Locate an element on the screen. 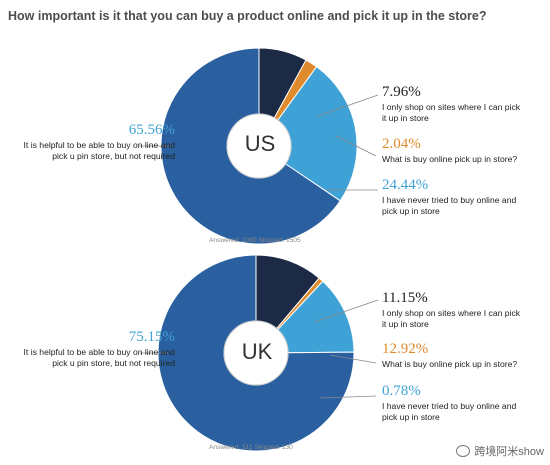 This screenshot has width=550, height=465. wechat-icon is located at coordinates (463, 451).